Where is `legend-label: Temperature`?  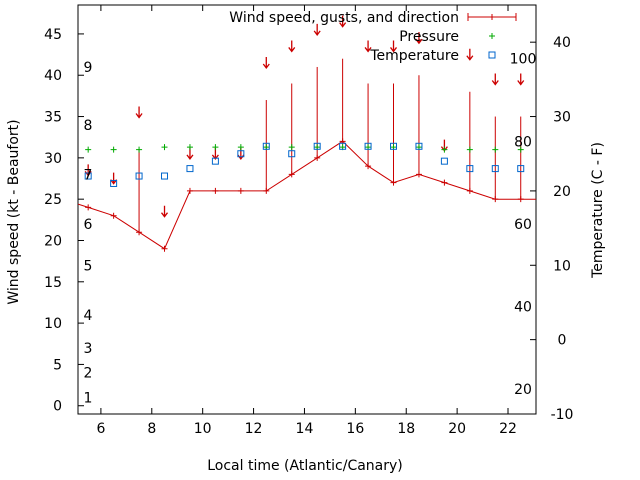
legend-label: Temperature is located at coordinates (414, 56).